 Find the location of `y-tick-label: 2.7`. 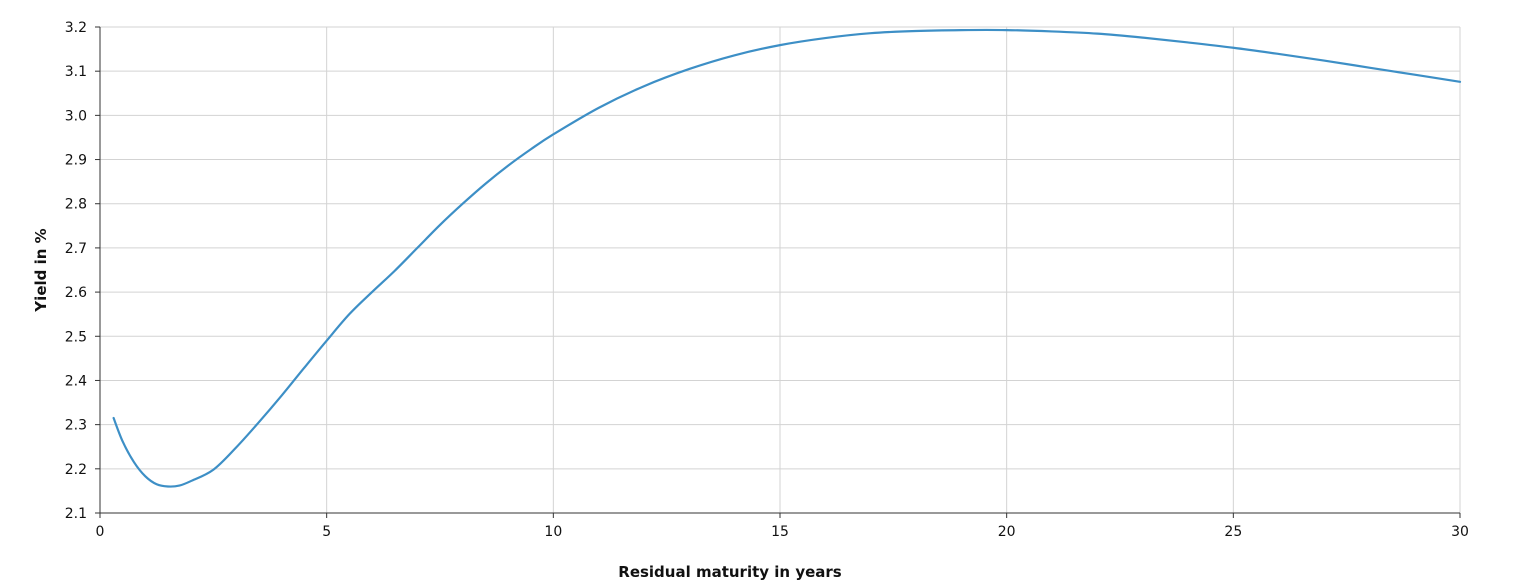

y-tick-label: 2.7 is located at coordinates (76, 249).